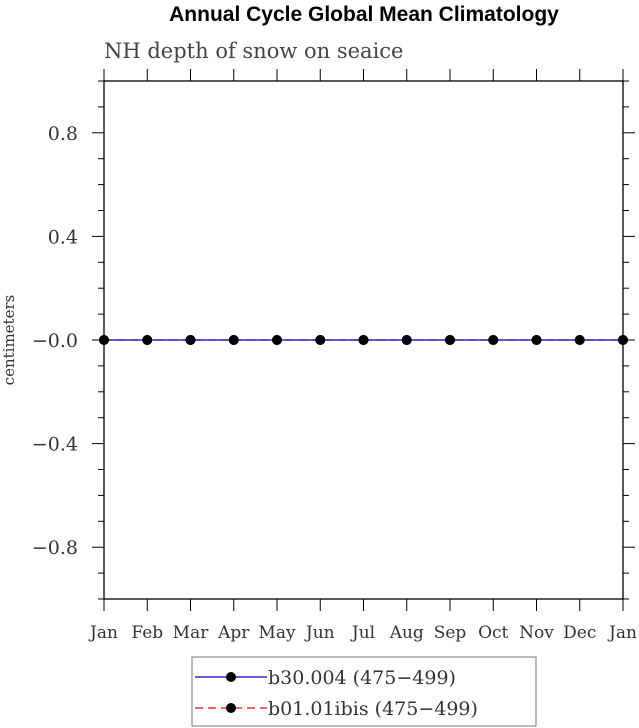 The width and height of the screenshot is (639, 728). Describe the element at coordinates (233, 633) in the screenshot. I see `x-tick-label: Apr` at that location.